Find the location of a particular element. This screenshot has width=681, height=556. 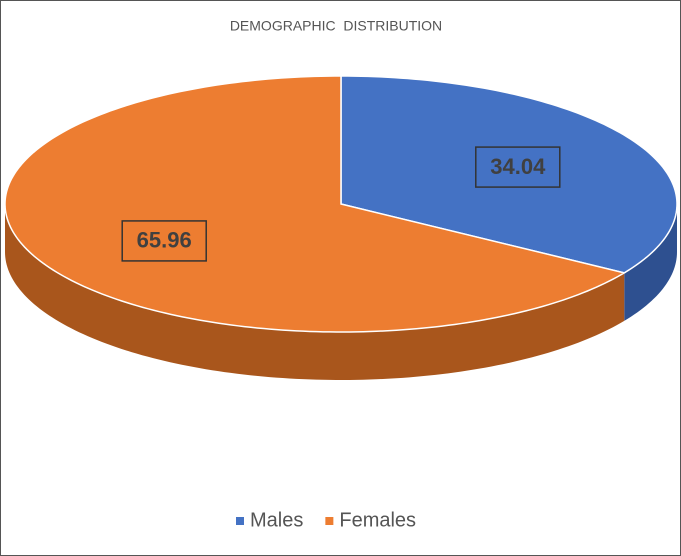

chart-title: DEMOGRAPHIC DISTRIBUTION is located at coordinates (336, 26).